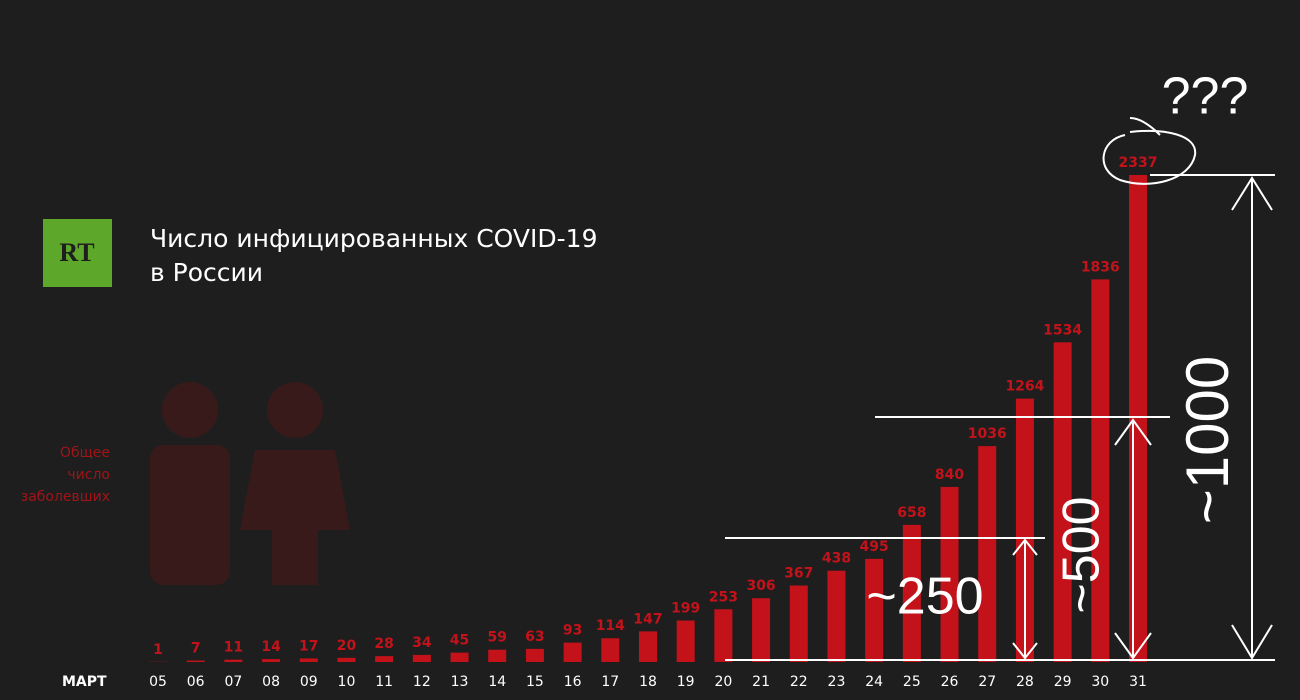 The height and width of the screenshot is (700, 1300). What do you see at coordinates (373, 238) in the screenshot?
I see `title: Число инфицированных COVID-19` at bounding box center [373, 238].